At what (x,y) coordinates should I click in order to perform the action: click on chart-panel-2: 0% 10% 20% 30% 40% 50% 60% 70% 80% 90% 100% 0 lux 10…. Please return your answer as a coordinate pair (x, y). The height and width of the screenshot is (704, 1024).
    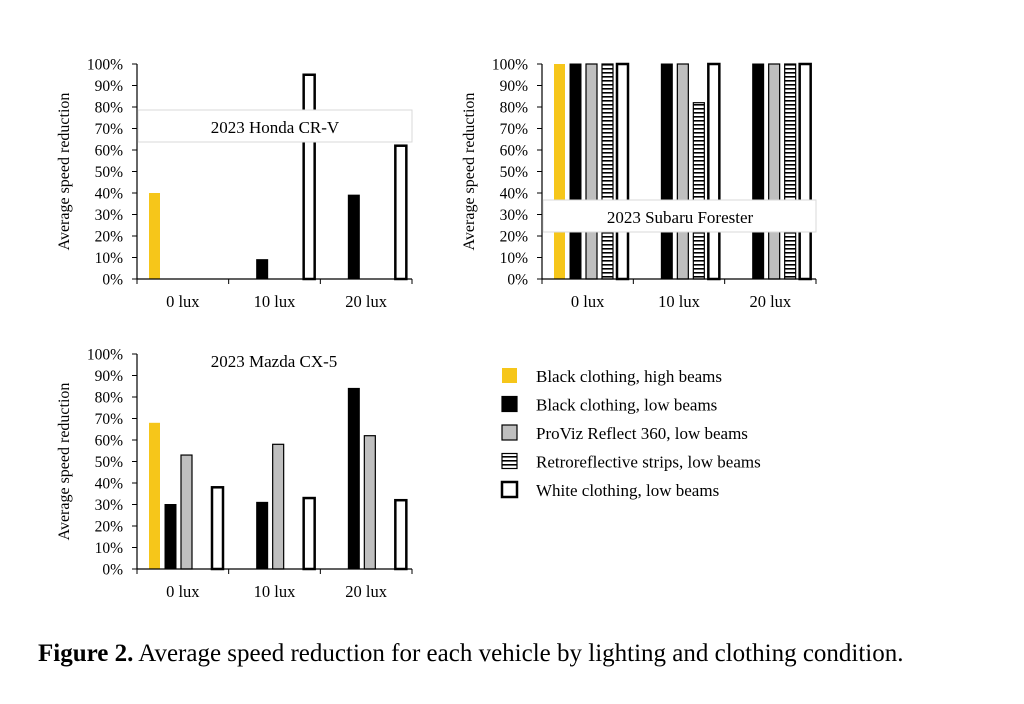
    Looking at the image, I should click on (639, 184).